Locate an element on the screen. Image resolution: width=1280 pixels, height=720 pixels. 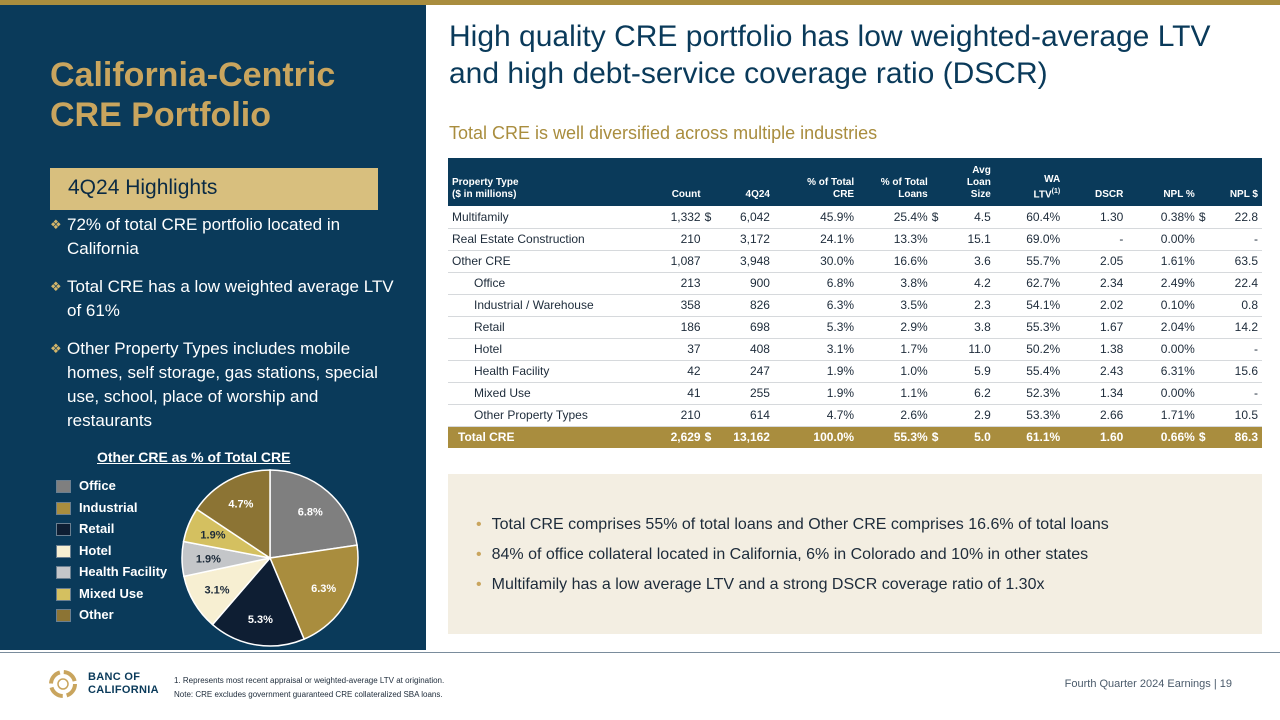
cell-pct-loans: 1.1% is located at coordinates (895, 393).